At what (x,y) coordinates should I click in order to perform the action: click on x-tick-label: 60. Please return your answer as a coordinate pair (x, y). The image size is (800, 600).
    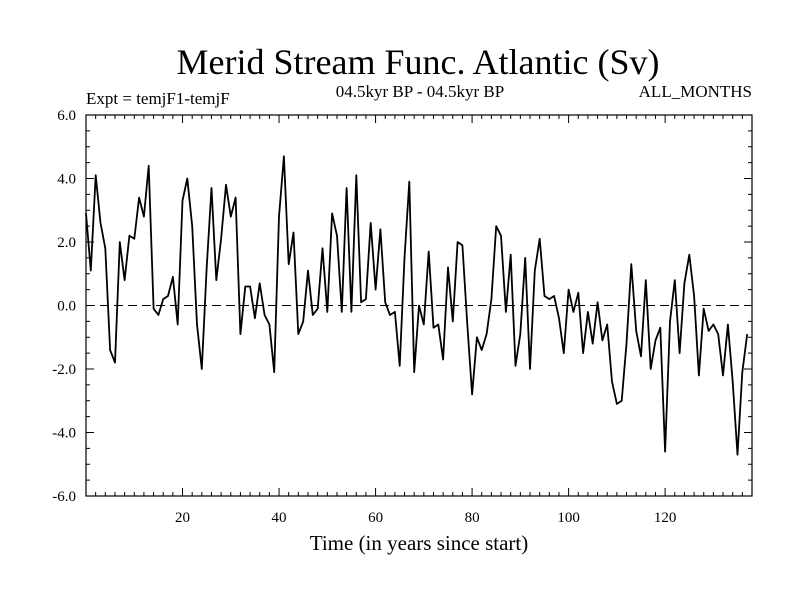
    Looking at the image, I should click on (375, 518).